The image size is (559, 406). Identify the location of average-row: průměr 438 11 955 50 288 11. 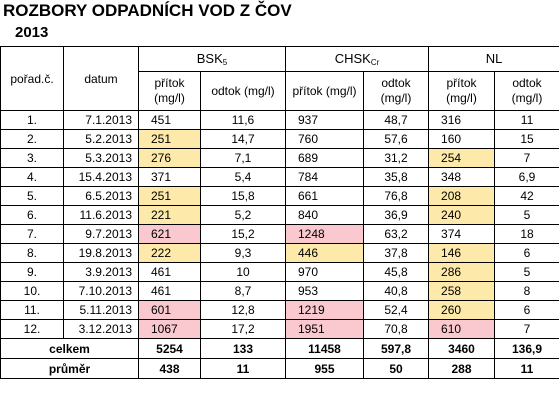
(279, 368).